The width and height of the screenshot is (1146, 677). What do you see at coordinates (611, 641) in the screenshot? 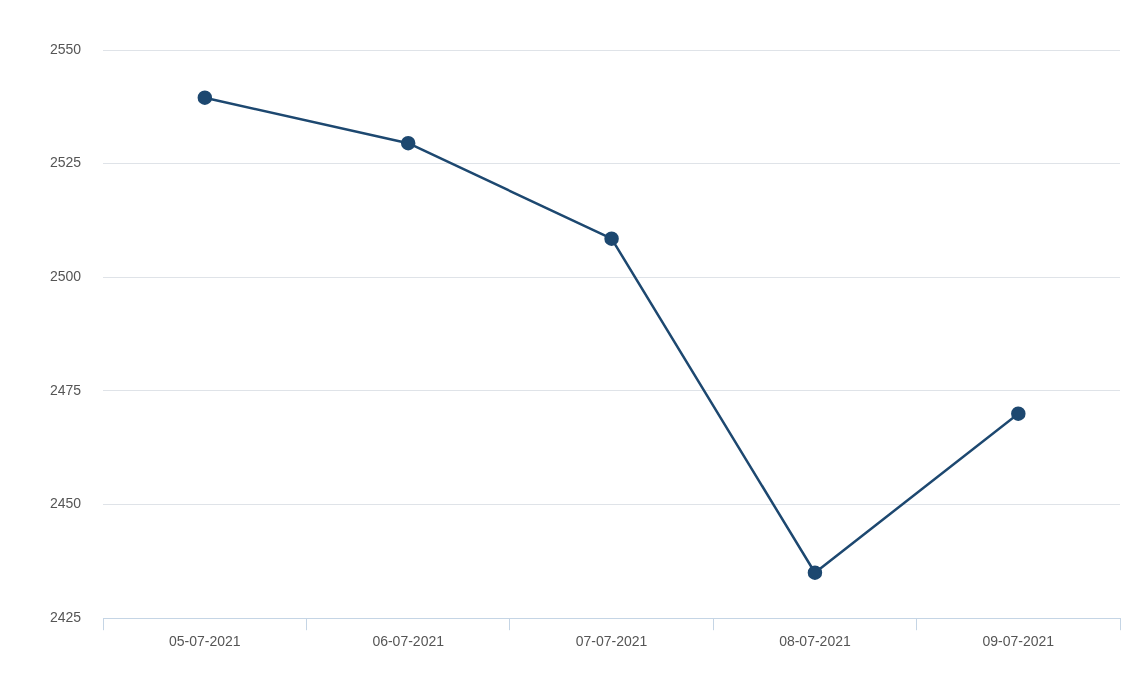
I see `x-tick-label: 07-07-2021` at bounding box center [611, 641].